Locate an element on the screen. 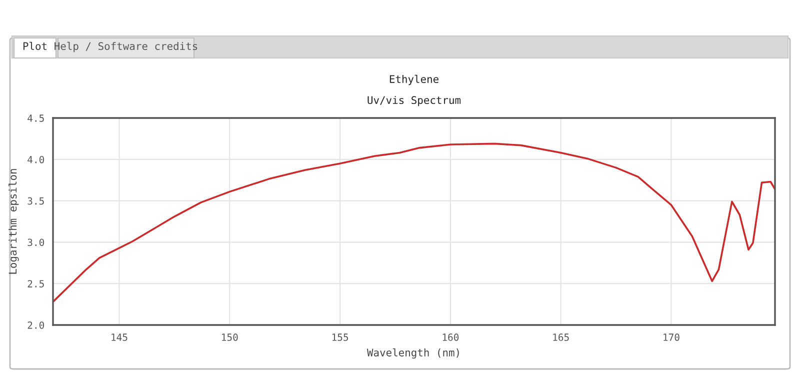 This screenshot has height=377, width=800. x-tick-label: 165 is located at coordinates (561, 337).